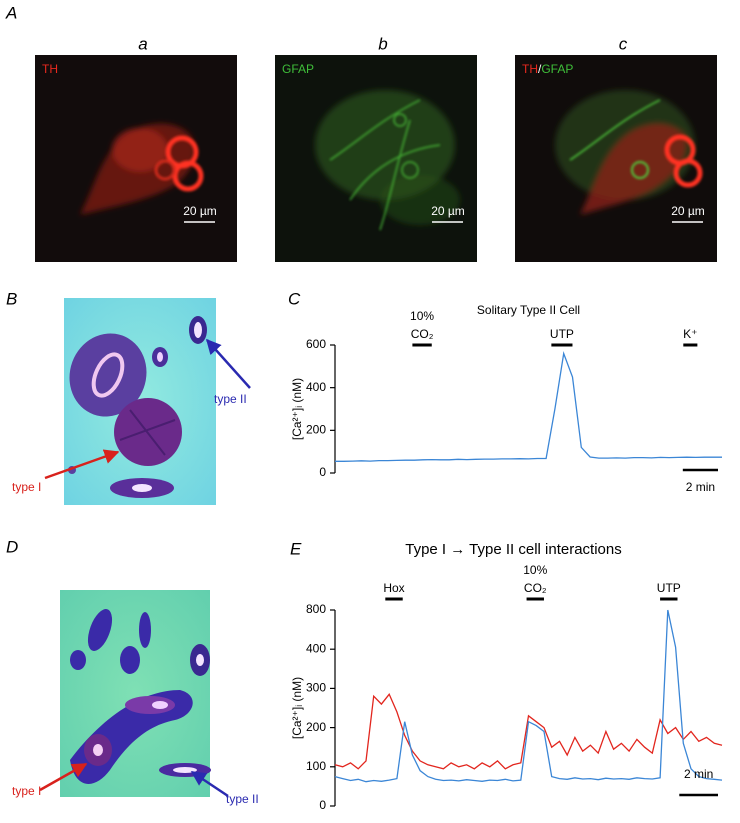 Image resolution: width=740 pixels, height=823 pixels. What do you see at coordinates (294, 298) in the screenshot?
I see `panel-label: C` at bounding box center [294, 298].